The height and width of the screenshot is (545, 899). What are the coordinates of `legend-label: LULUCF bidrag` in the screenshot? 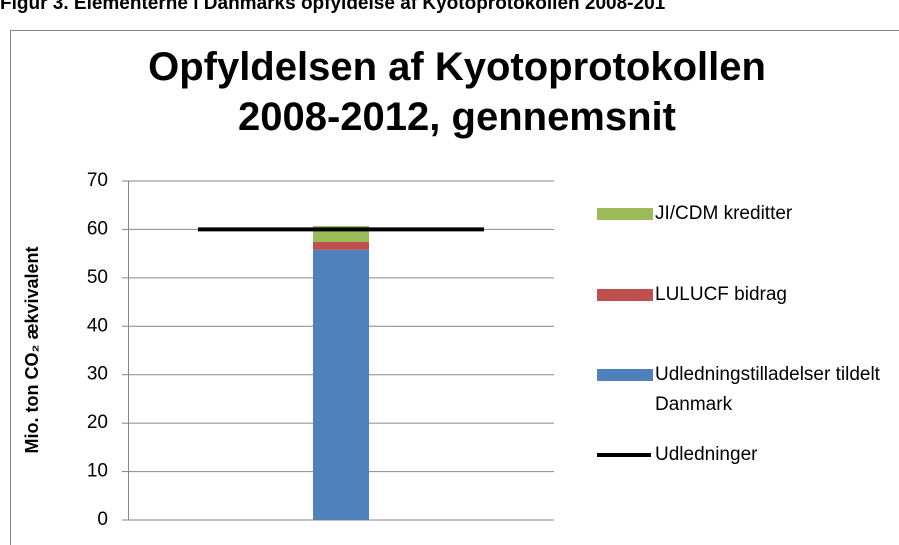 It's located at (721, 294).